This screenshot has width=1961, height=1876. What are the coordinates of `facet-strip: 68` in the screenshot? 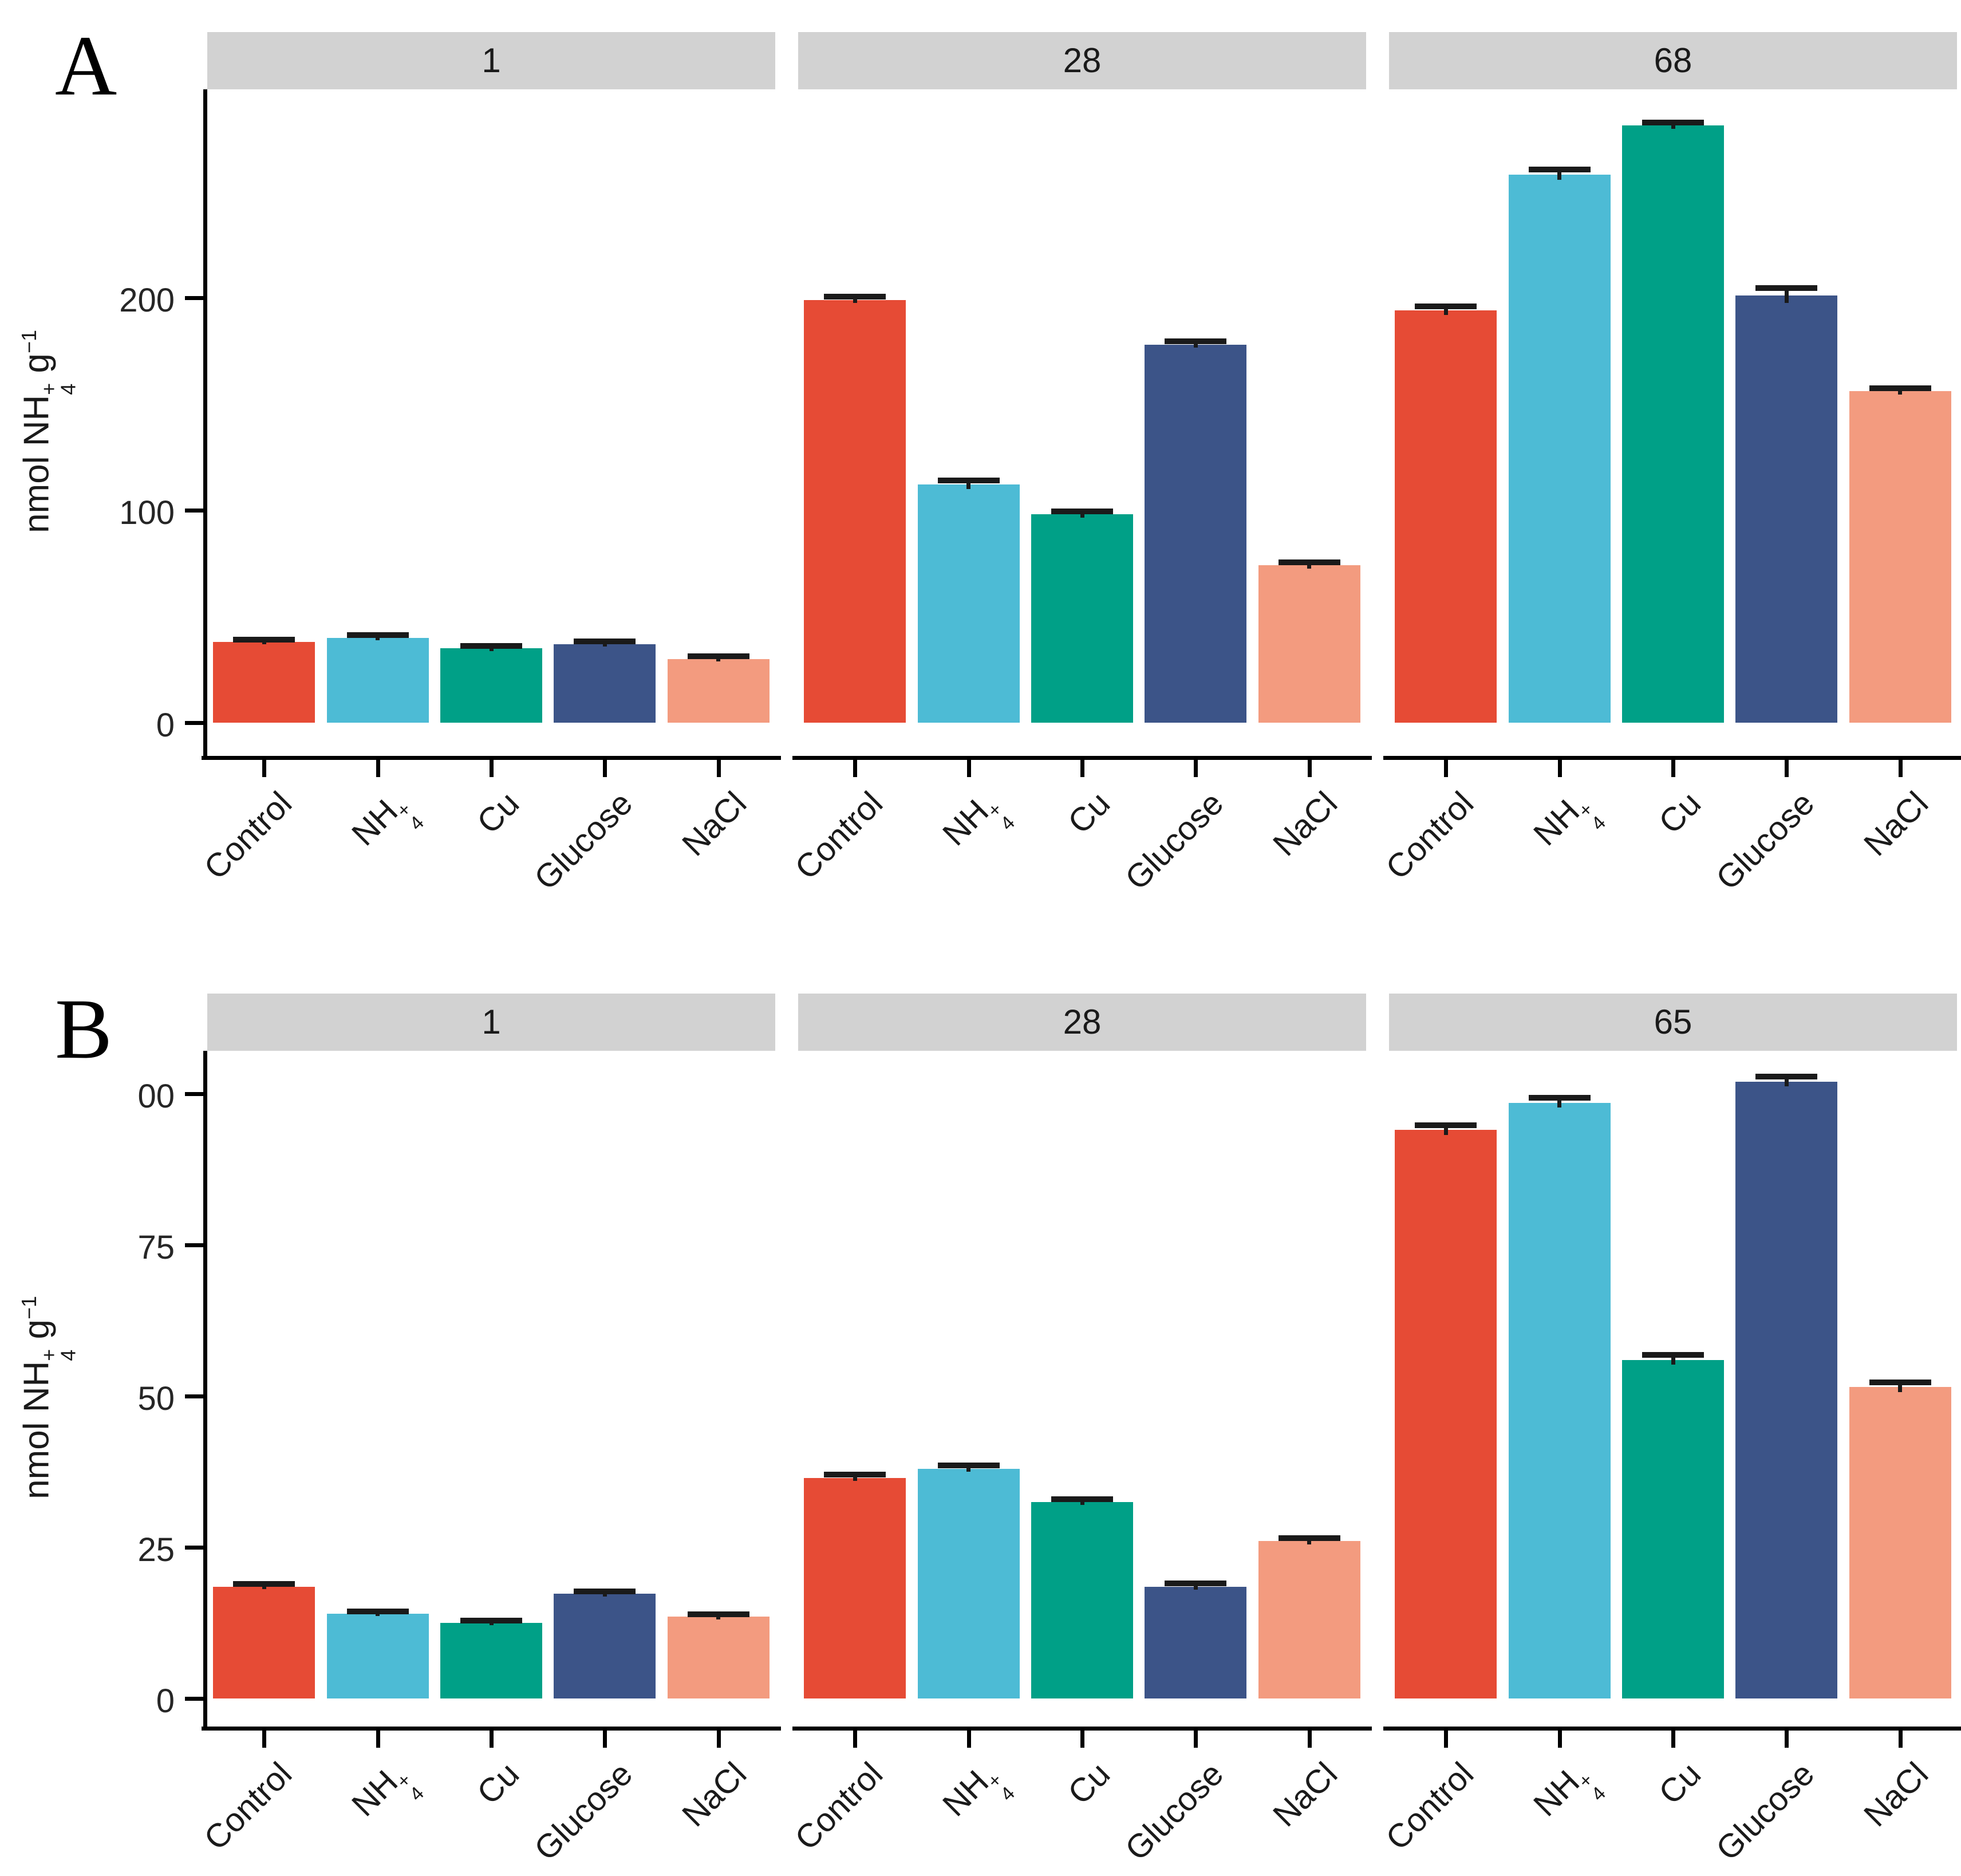 It's located at (1673, 60).